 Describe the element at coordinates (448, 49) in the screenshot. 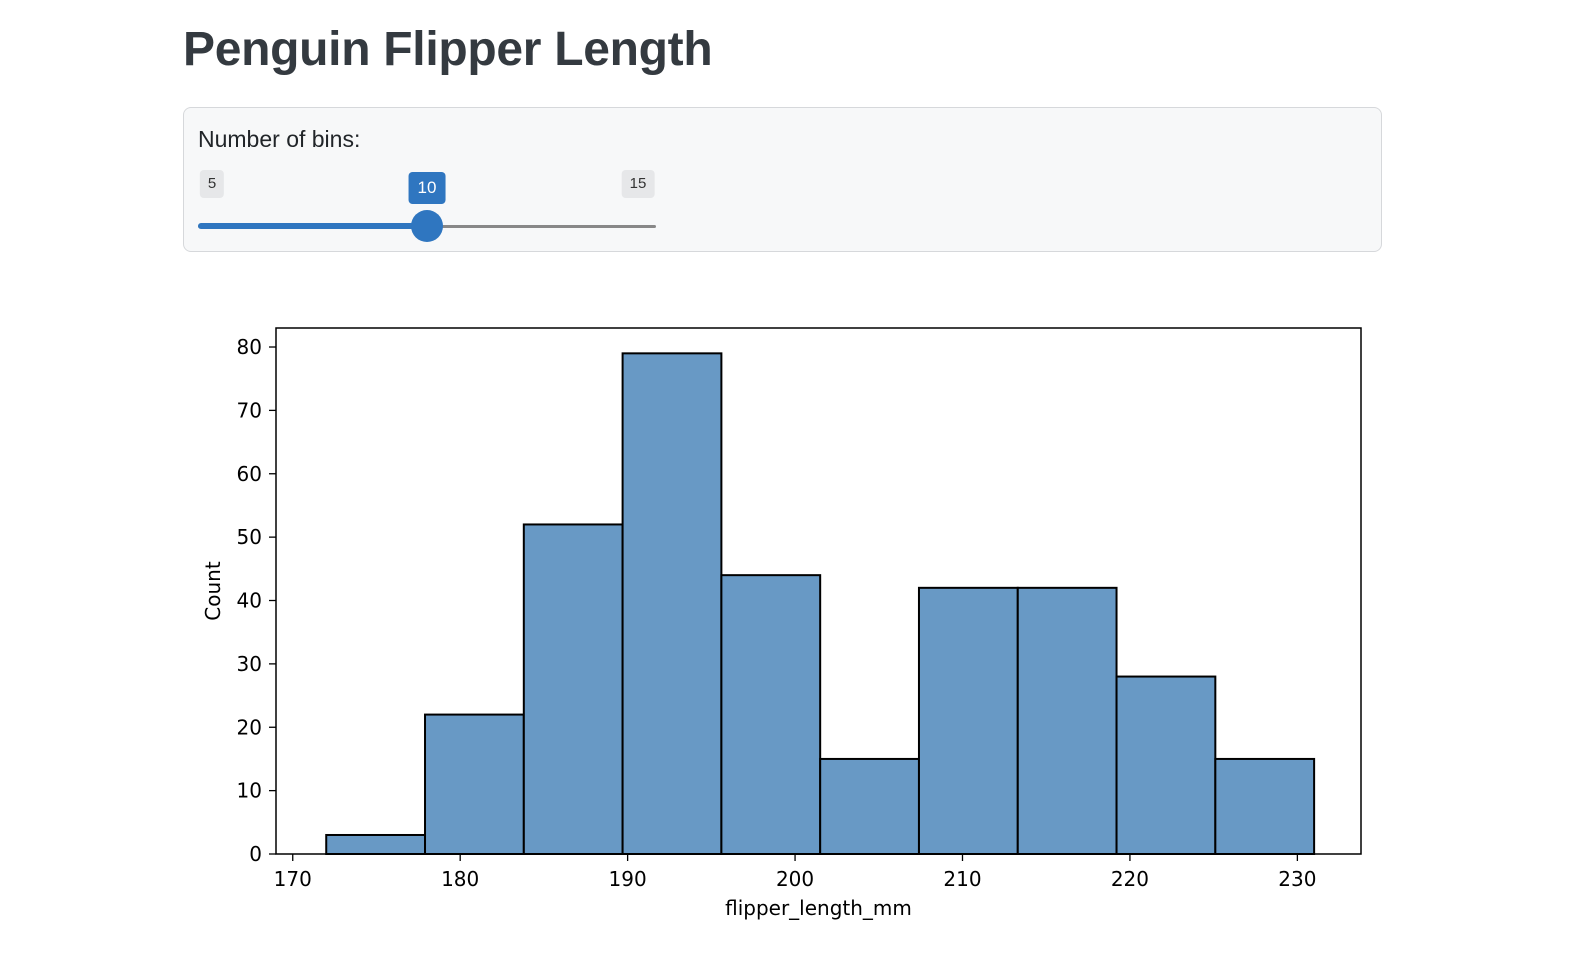

I see `page-title: Penguin Flipper Length` at that location.